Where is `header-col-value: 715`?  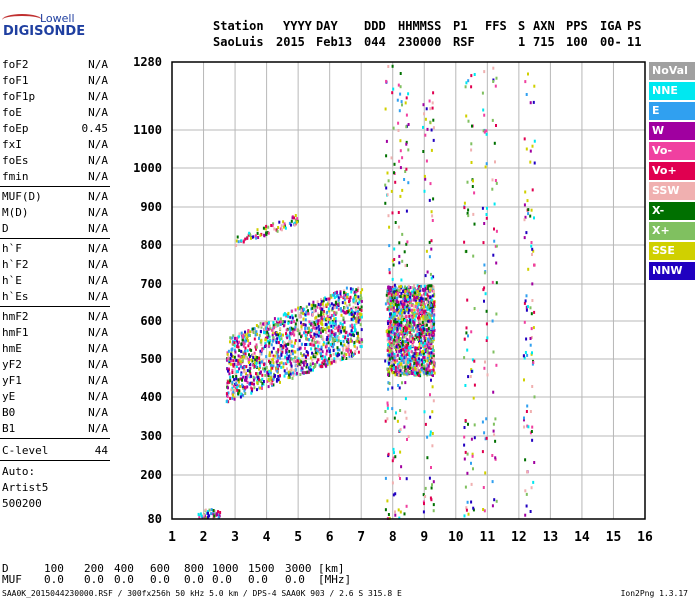 header-col-value: 715 is located at coordinates (544, 42).